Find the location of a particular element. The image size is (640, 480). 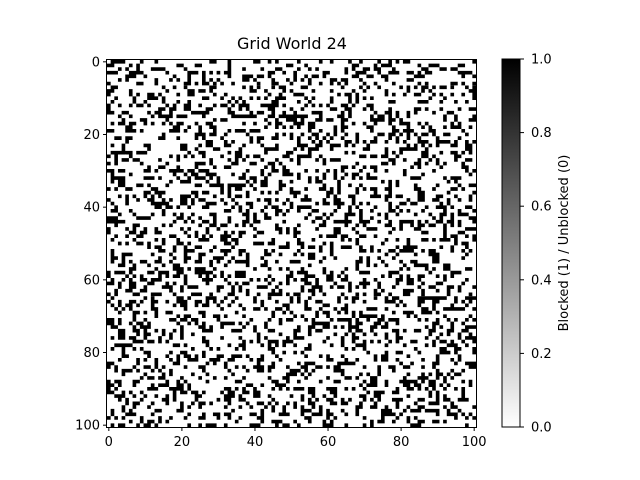

x-tick-label: 100 is located at coordinates (474, 442).